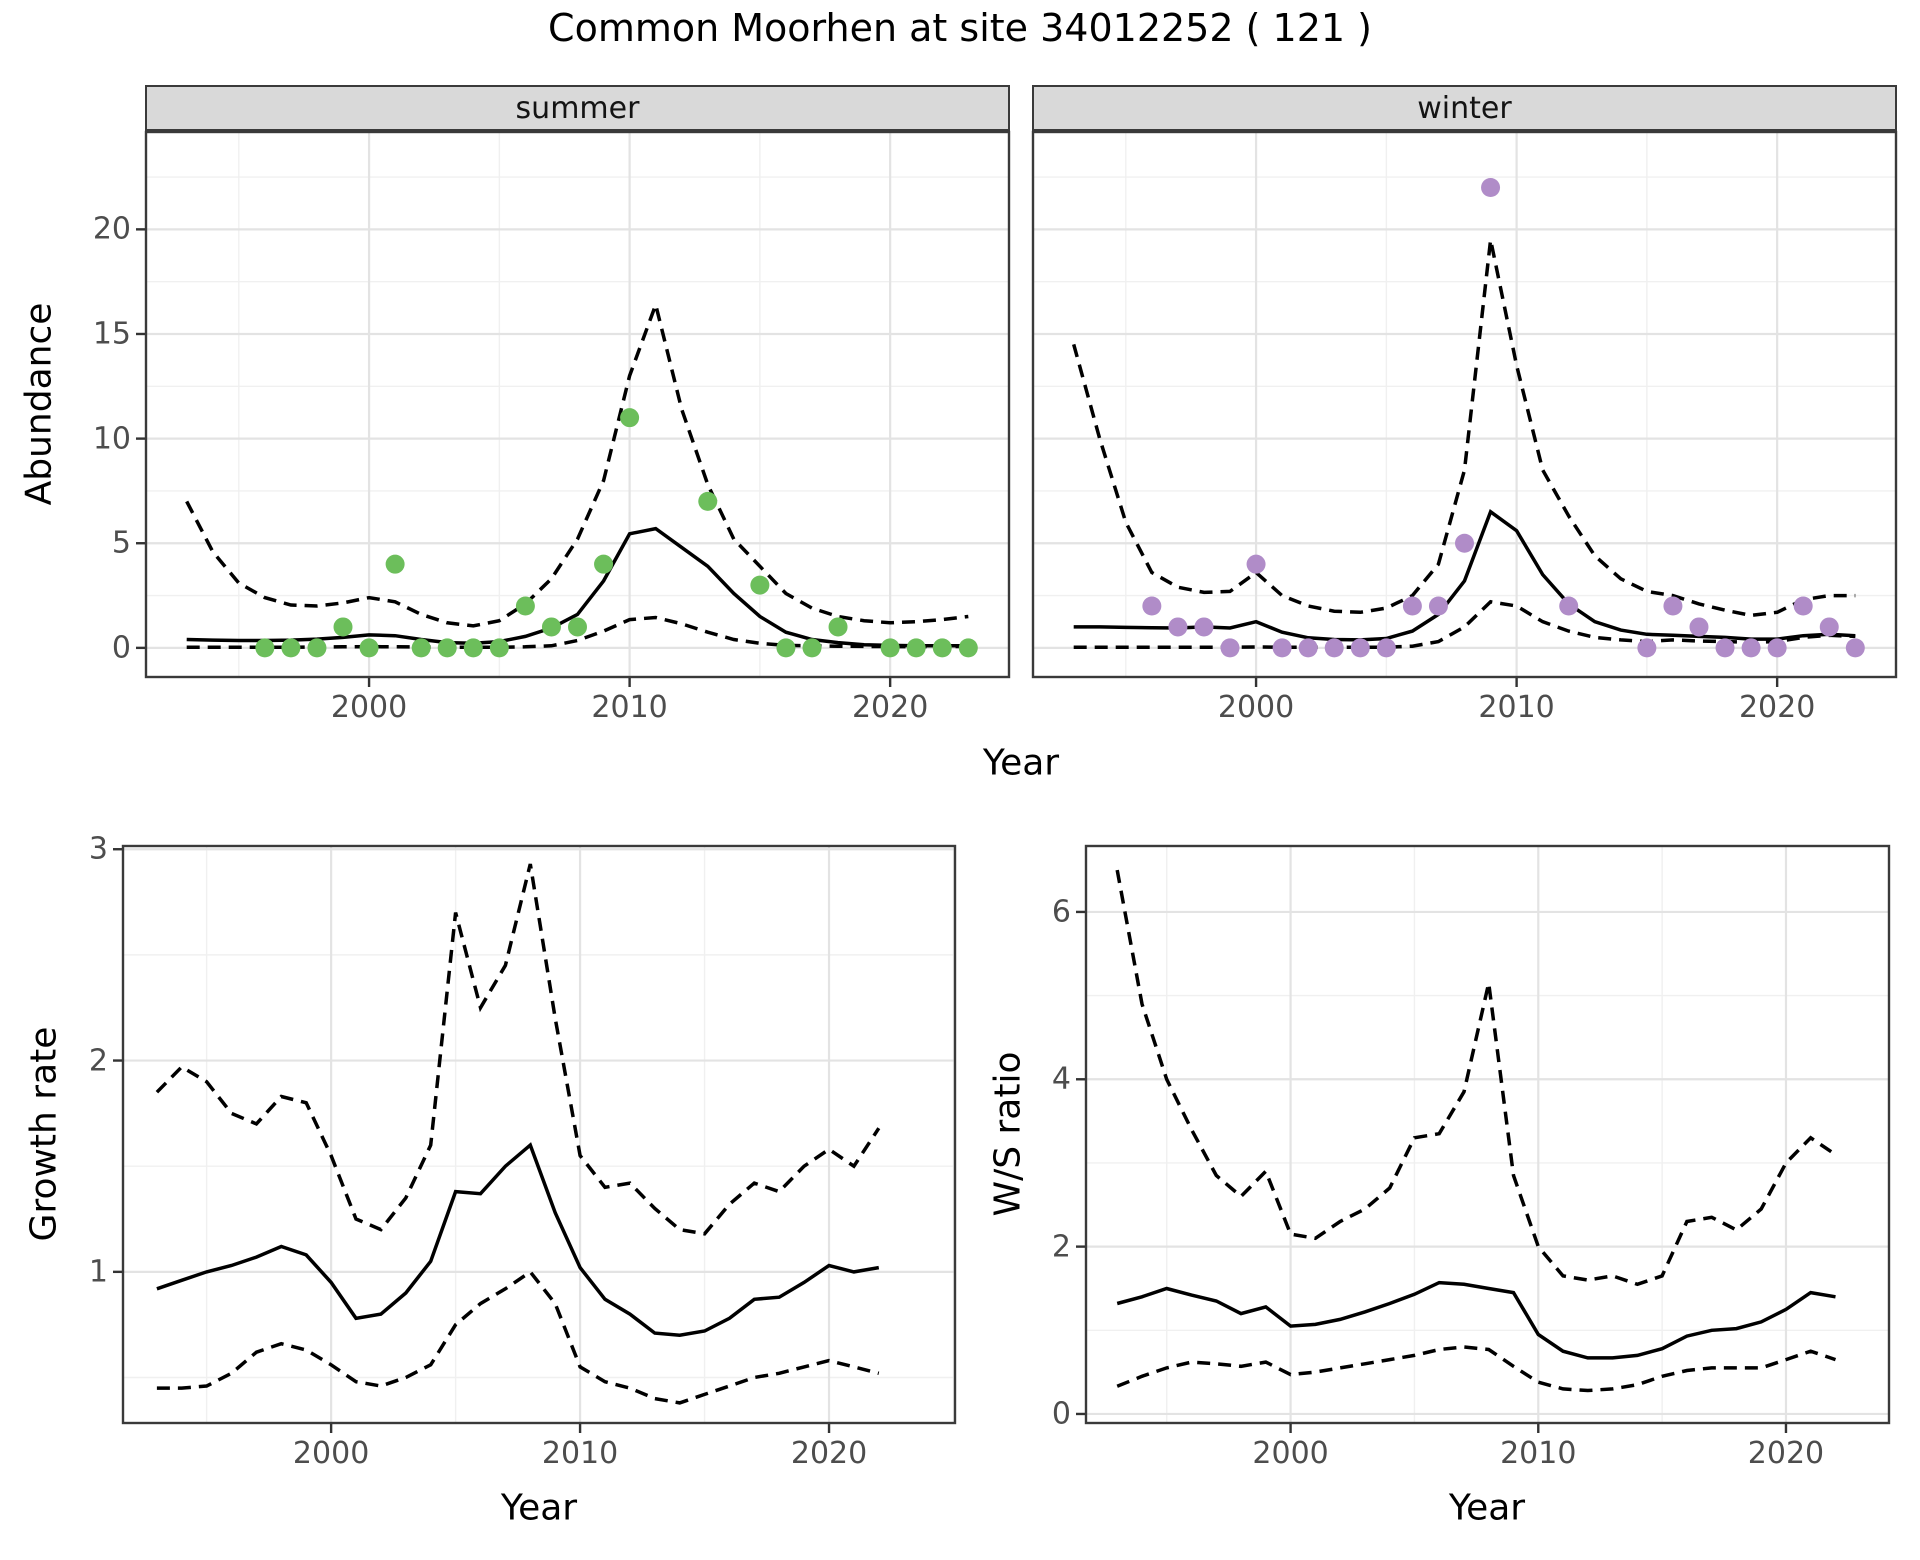 This screenshot has width=1920, height=1560. Describe the element at coordinates (1021, 763) in the screenshot. I see `x-axis-title-year-top: Year` at that location.